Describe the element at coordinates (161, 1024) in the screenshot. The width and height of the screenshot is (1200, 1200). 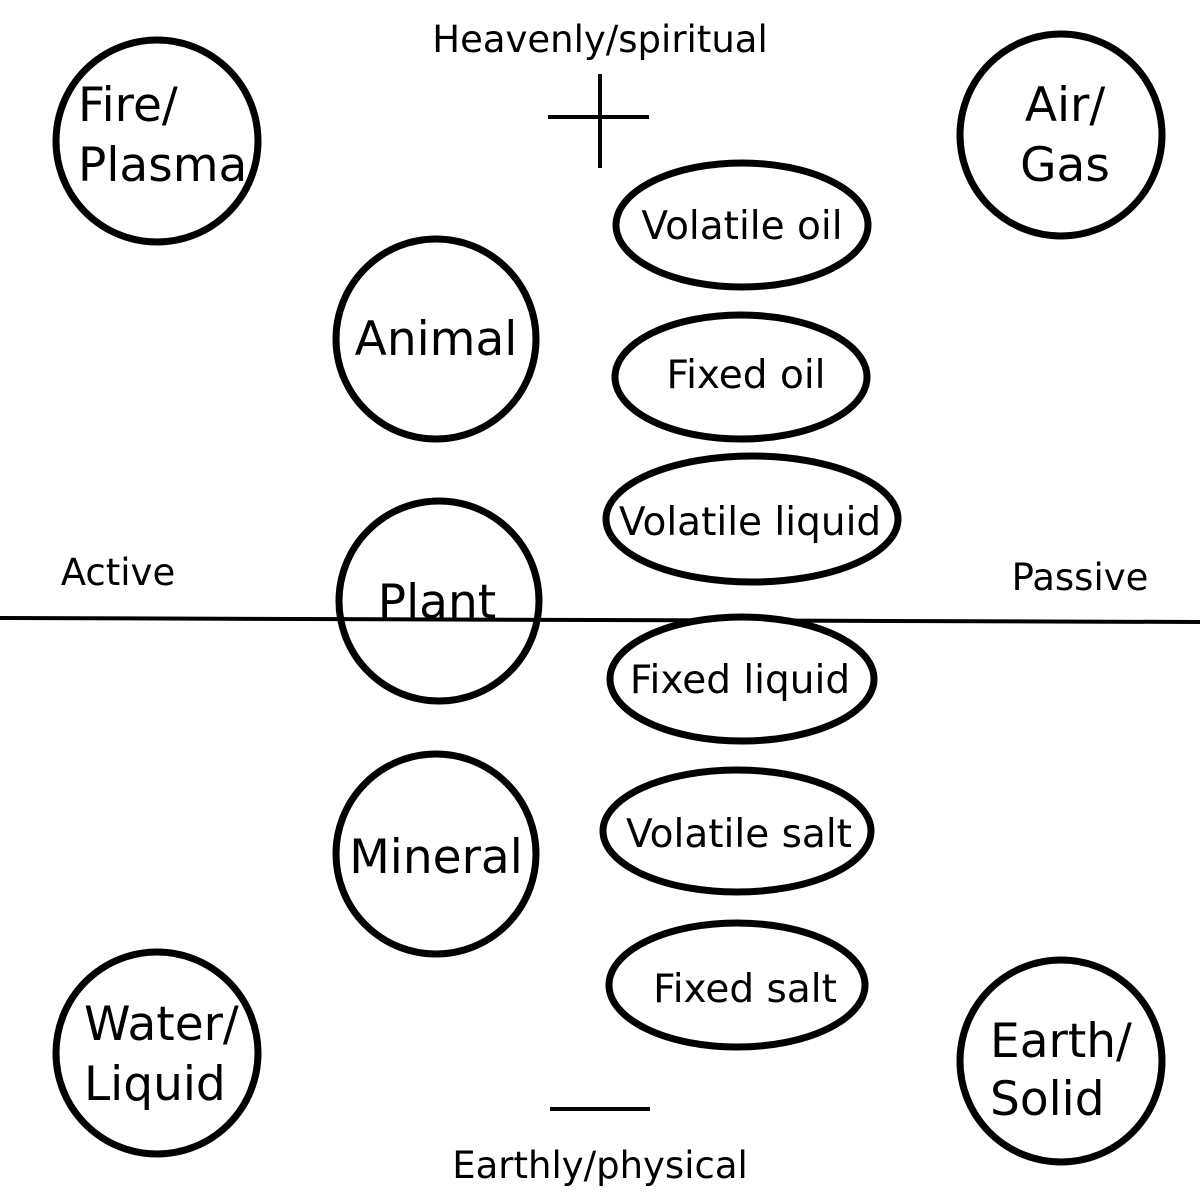
I see `svg-text: Water/` at that location.